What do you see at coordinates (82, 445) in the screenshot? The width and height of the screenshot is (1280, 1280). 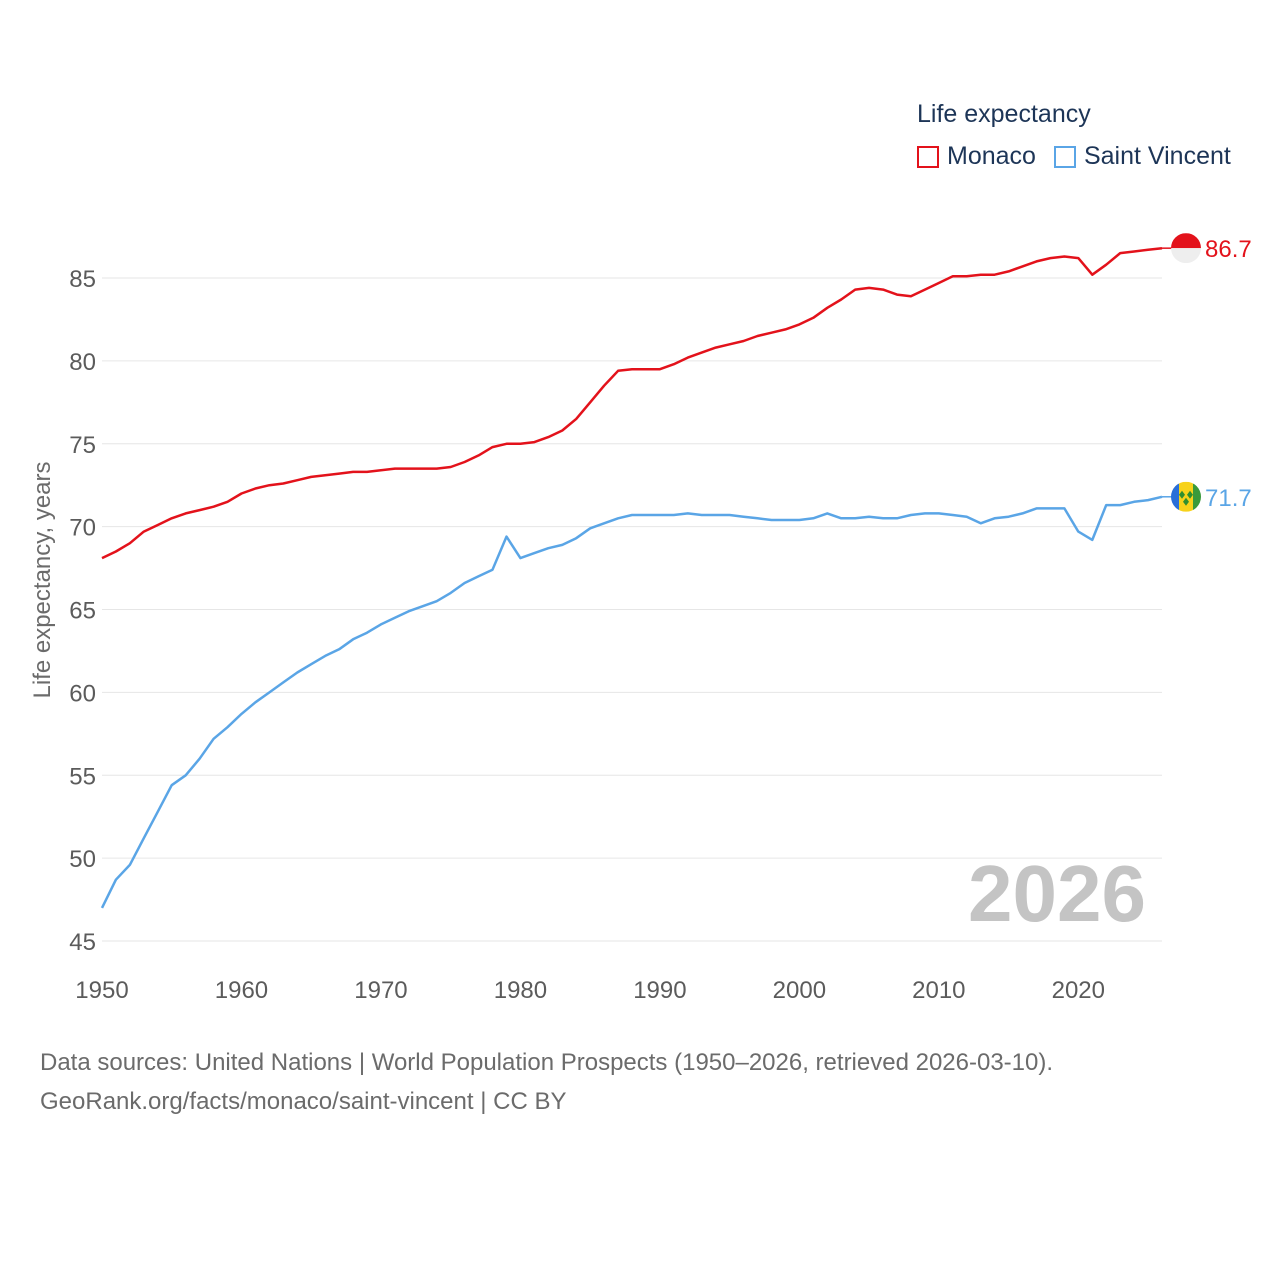 I see `y-tick-label: 75` at bounding box center [82, 445].